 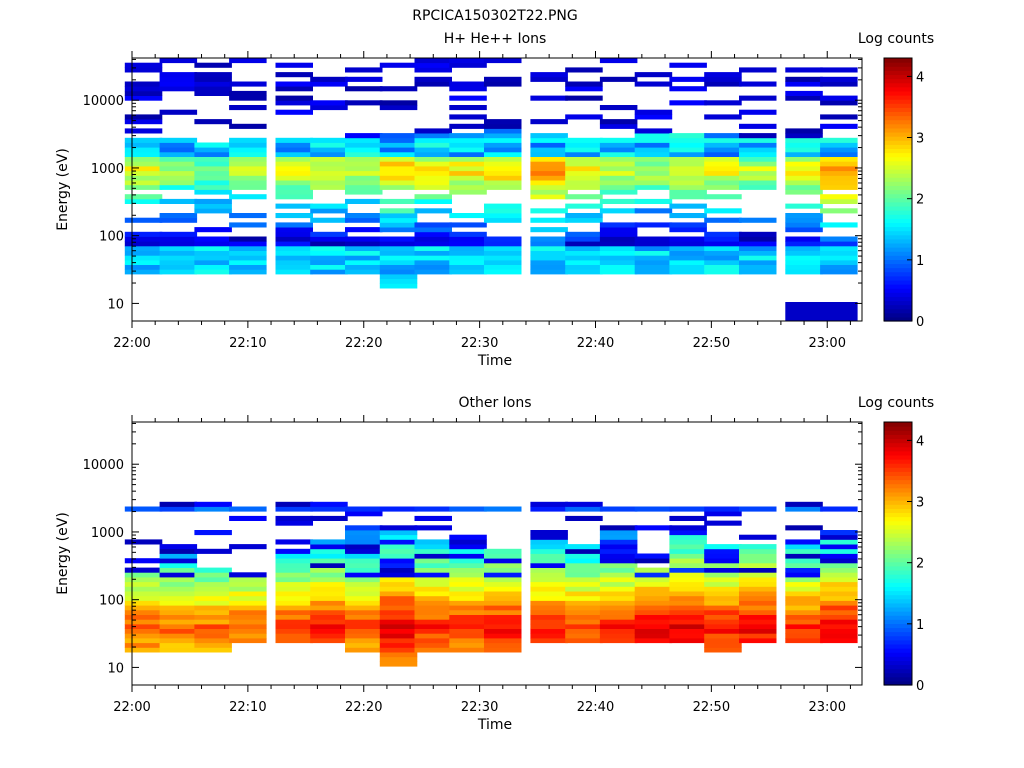 I want to click on y-tick-label: 1000, so click(x=107, y=169).